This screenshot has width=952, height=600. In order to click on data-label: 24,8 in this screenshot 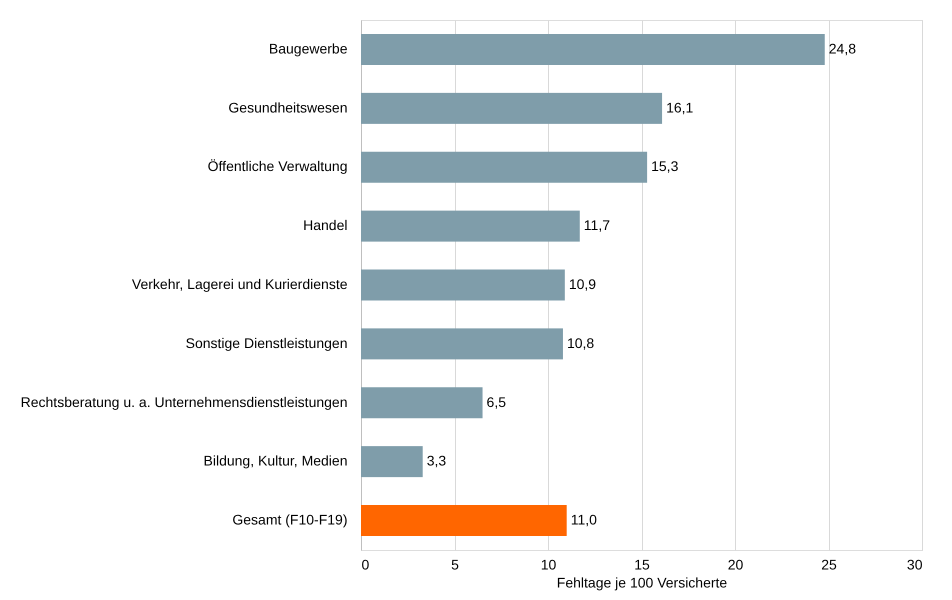, I will do `click(842, 48)`.